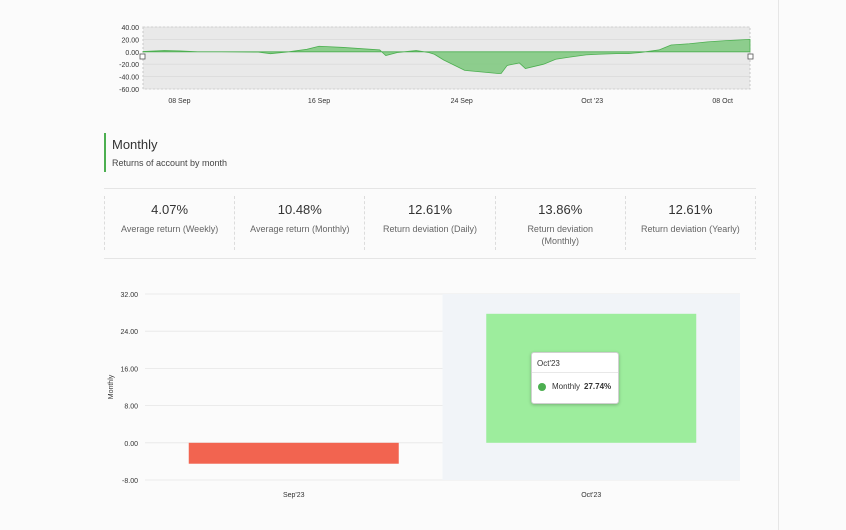  What do you see at coordinates (750, 56) in the screenshot?
I see `right-handle` at bounding box center [750, 56].